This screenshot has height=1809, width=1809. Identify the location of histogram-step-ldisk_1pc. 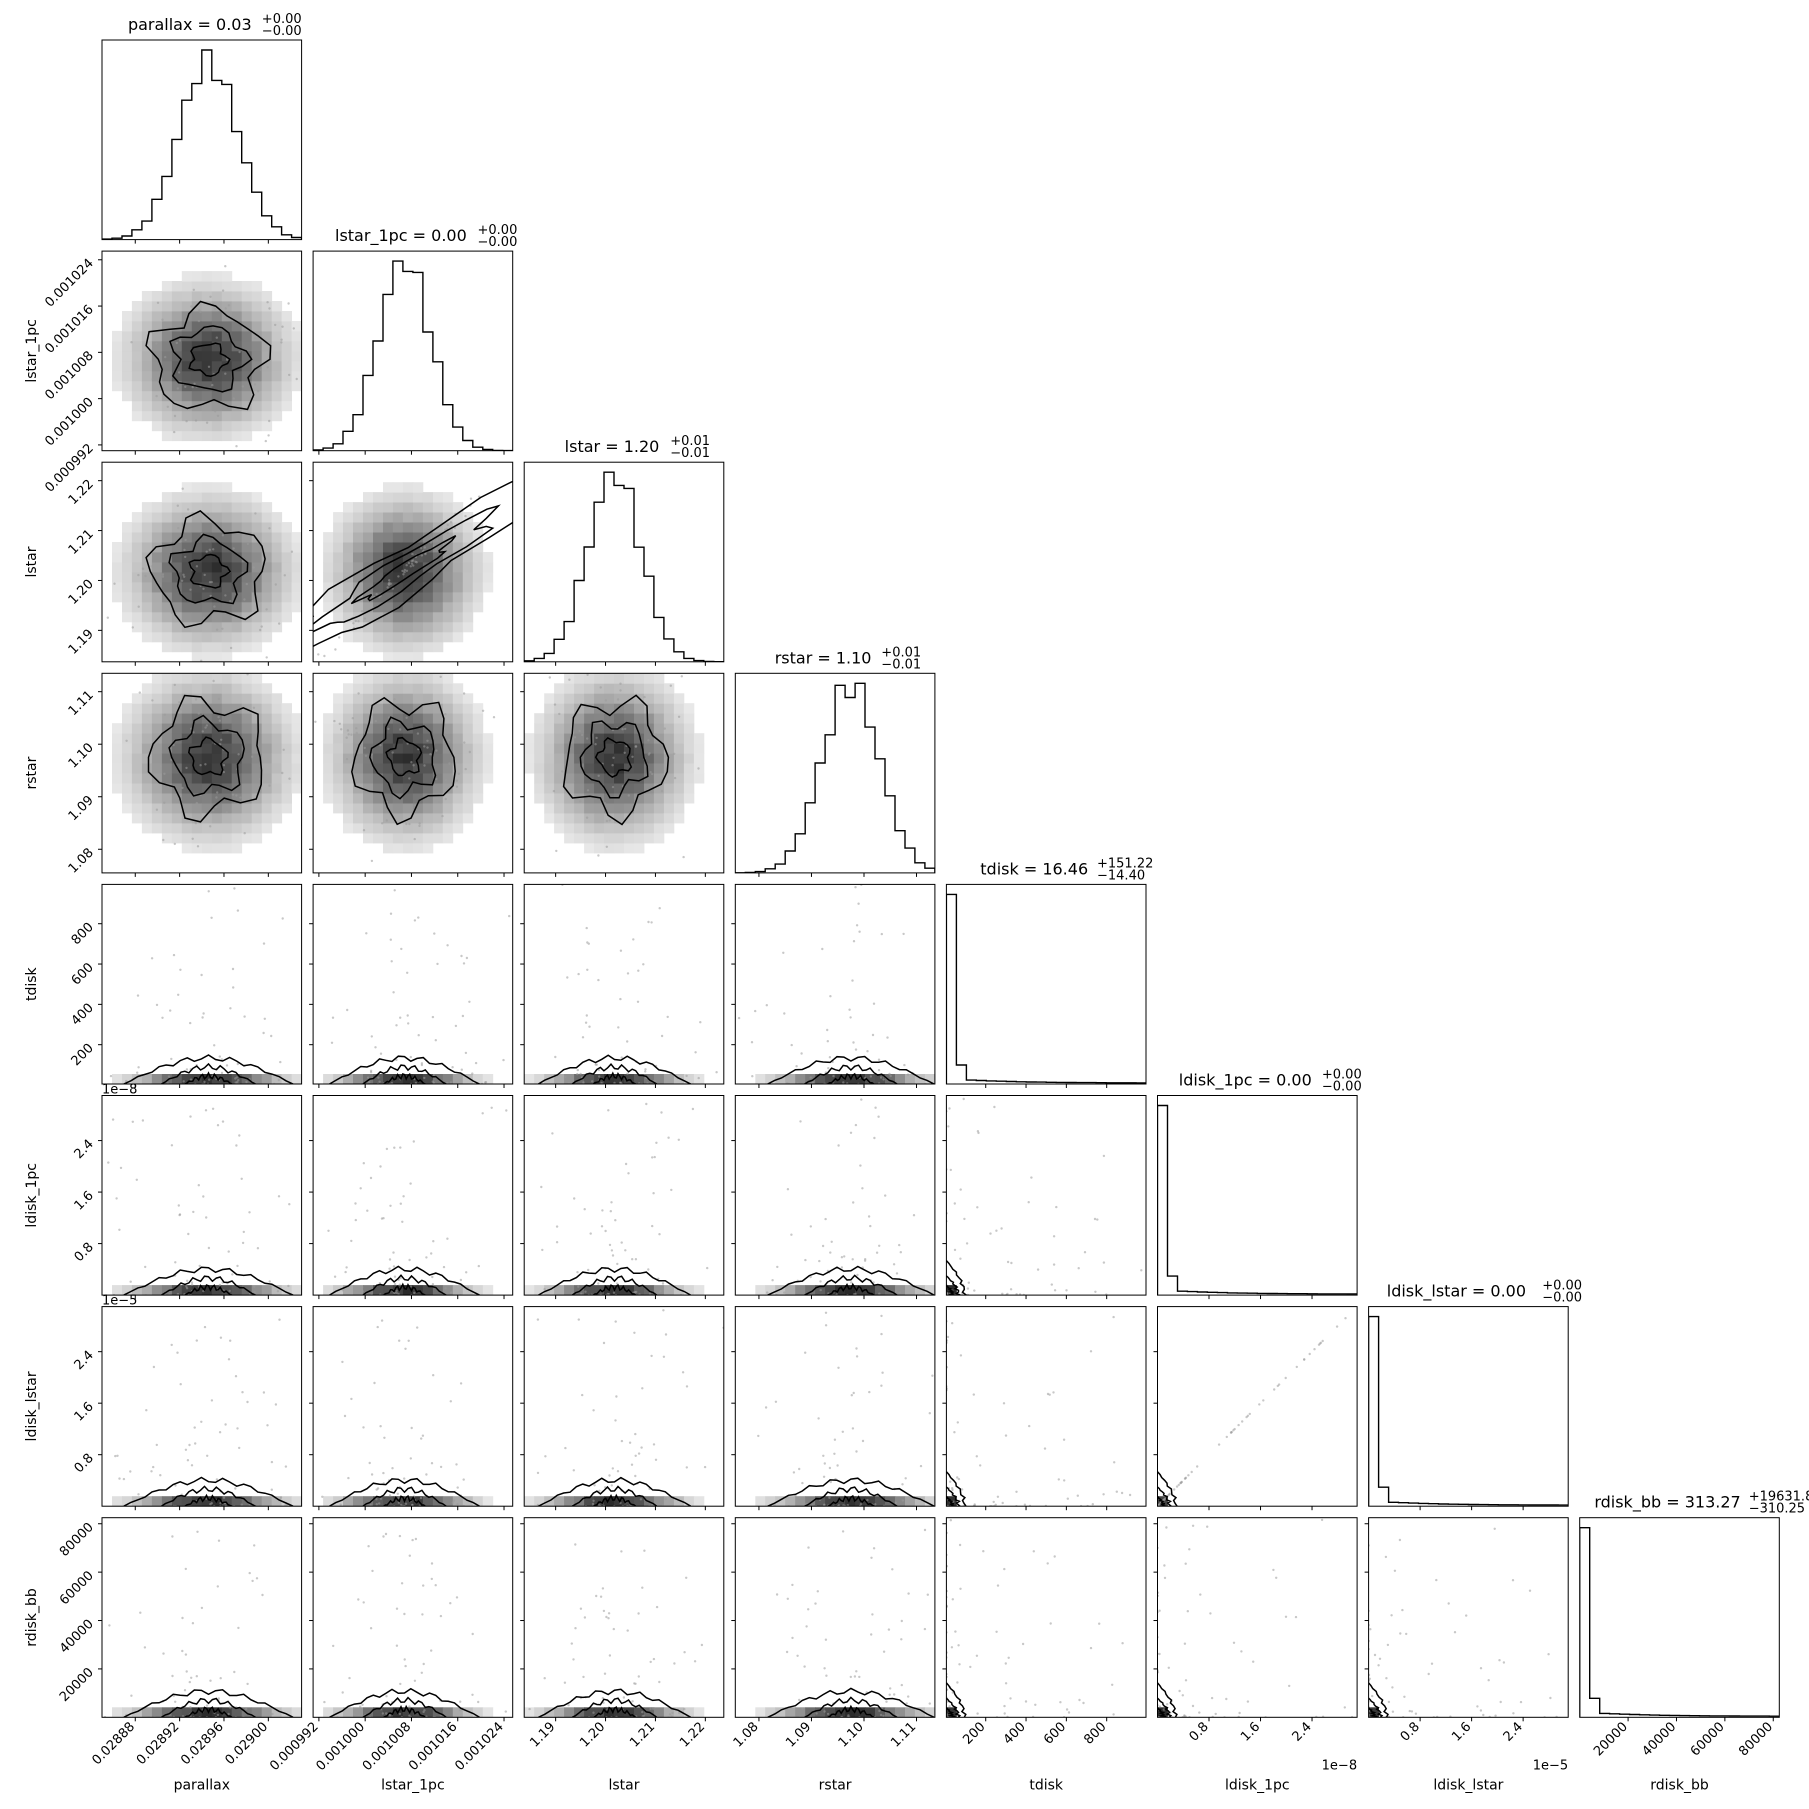
(1257, 1200).